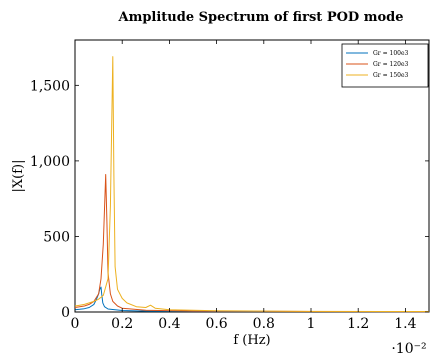 The image size is (431, 356). What do you see at coordinates (264, 324) in the screenshot?
I see `x-tick-label: 0.8` at bounding box center [264, 324].